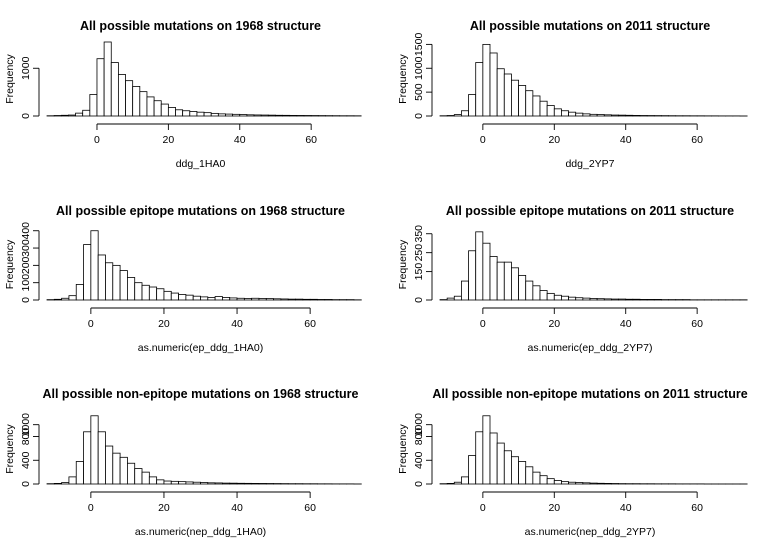 The image size is (765, 551). Describe the element at coordinates (419, 92) in the screenshot. I see `y-tick-label: 500` at that location.